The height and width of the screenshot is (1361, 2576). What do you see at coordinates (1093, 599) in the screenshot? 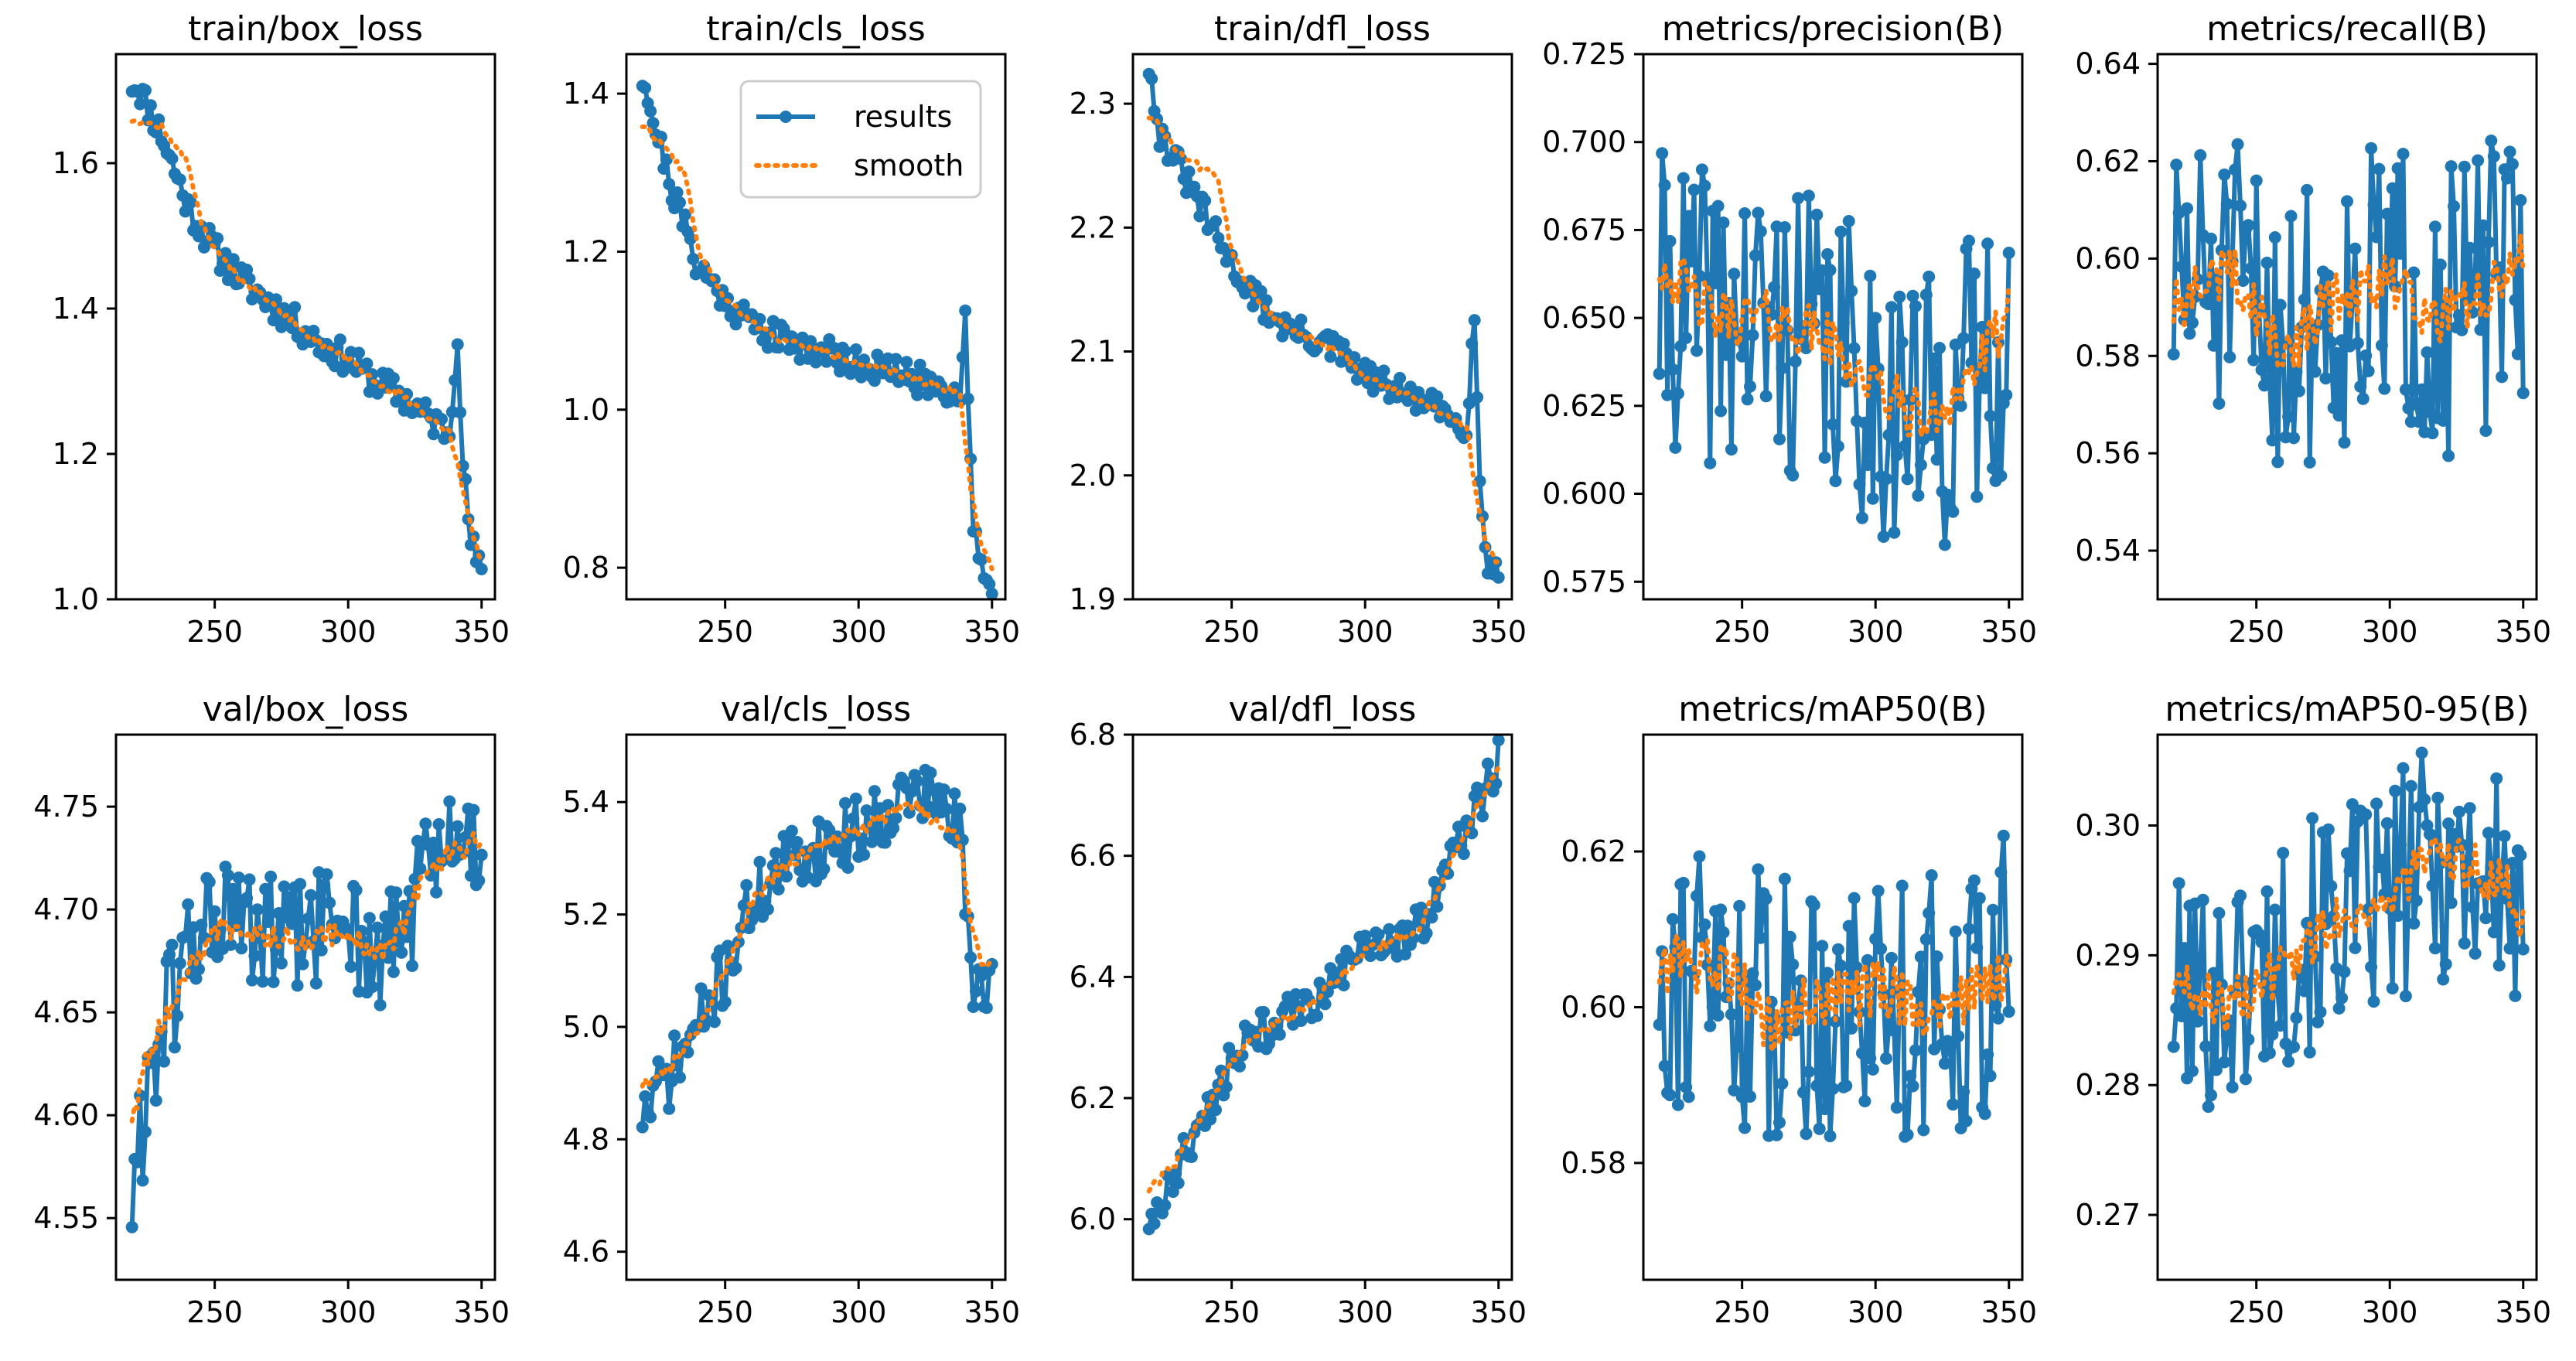
I see `y-tick-label: 1.9` at bounding box center [1093, 599].